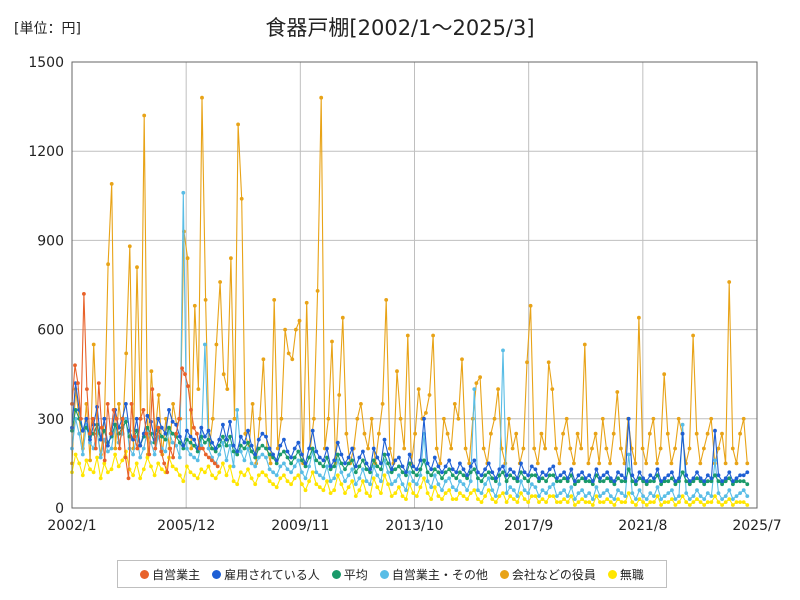  I want to click on legend-item: 平均, so click(349, 574).